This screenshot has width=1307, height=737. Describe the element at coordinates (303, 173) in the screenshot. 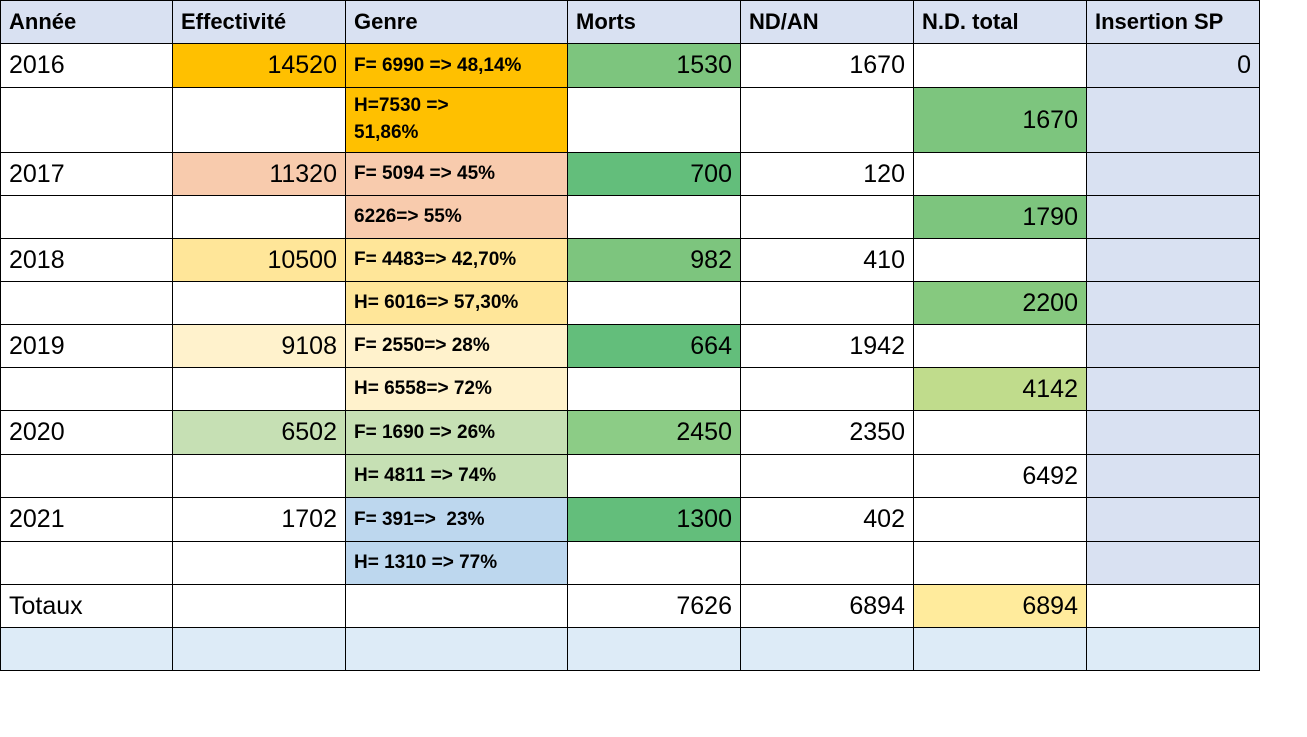

I see `cell-text: 11320` at that location.